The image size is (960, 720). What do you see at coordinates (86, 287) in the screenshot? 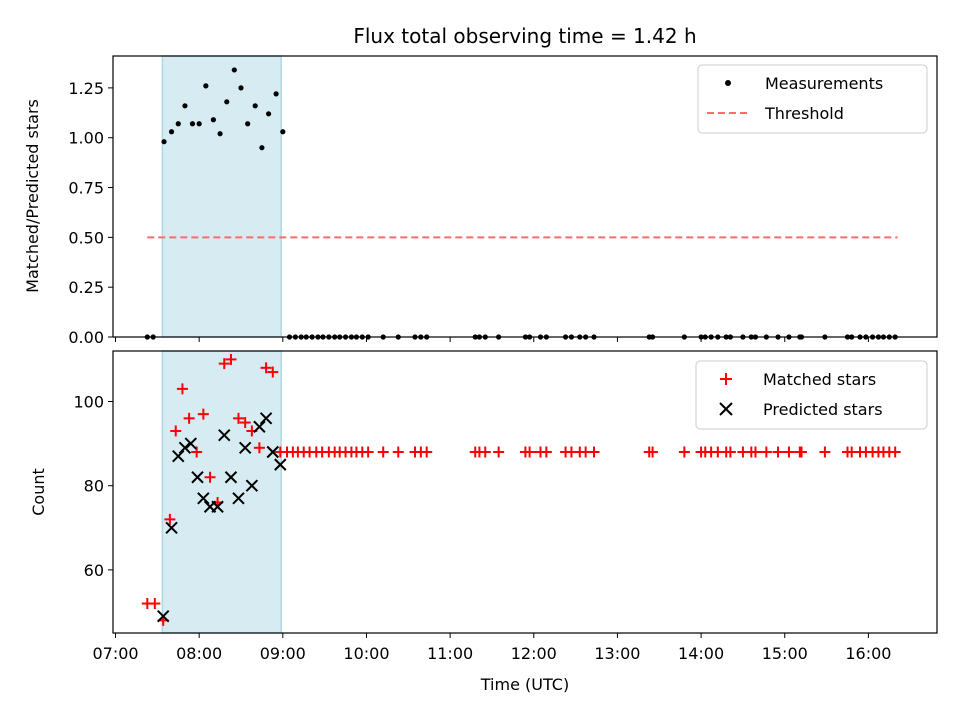
I see `y-tick-label: 0.25` at bounding box center [86, 287].